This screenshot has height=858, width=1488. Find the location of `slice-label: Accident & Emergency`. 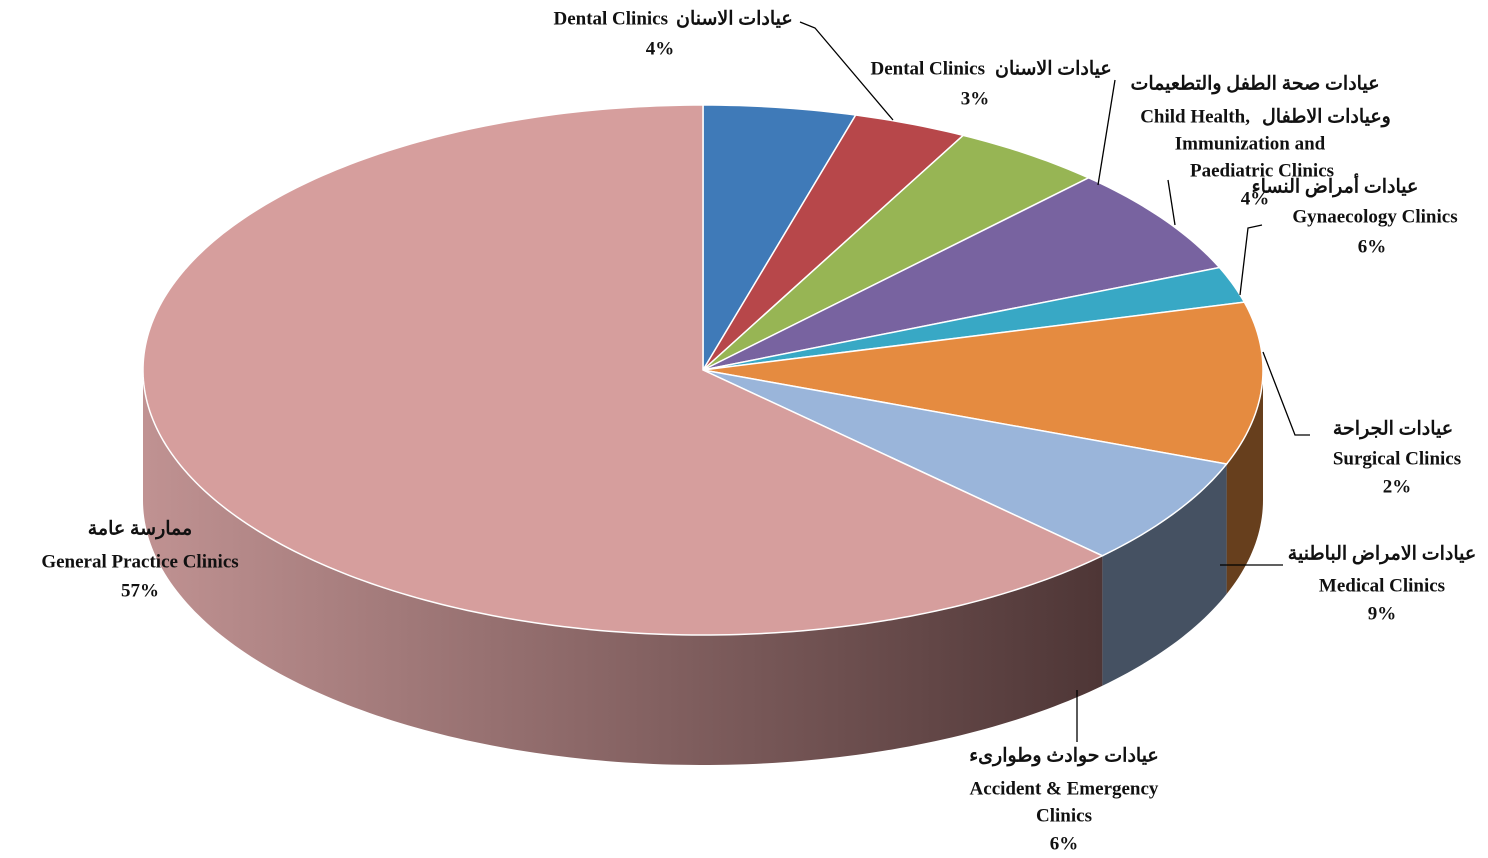

slice-label: Accident & Emergency is located at coordinates (1064, 788).